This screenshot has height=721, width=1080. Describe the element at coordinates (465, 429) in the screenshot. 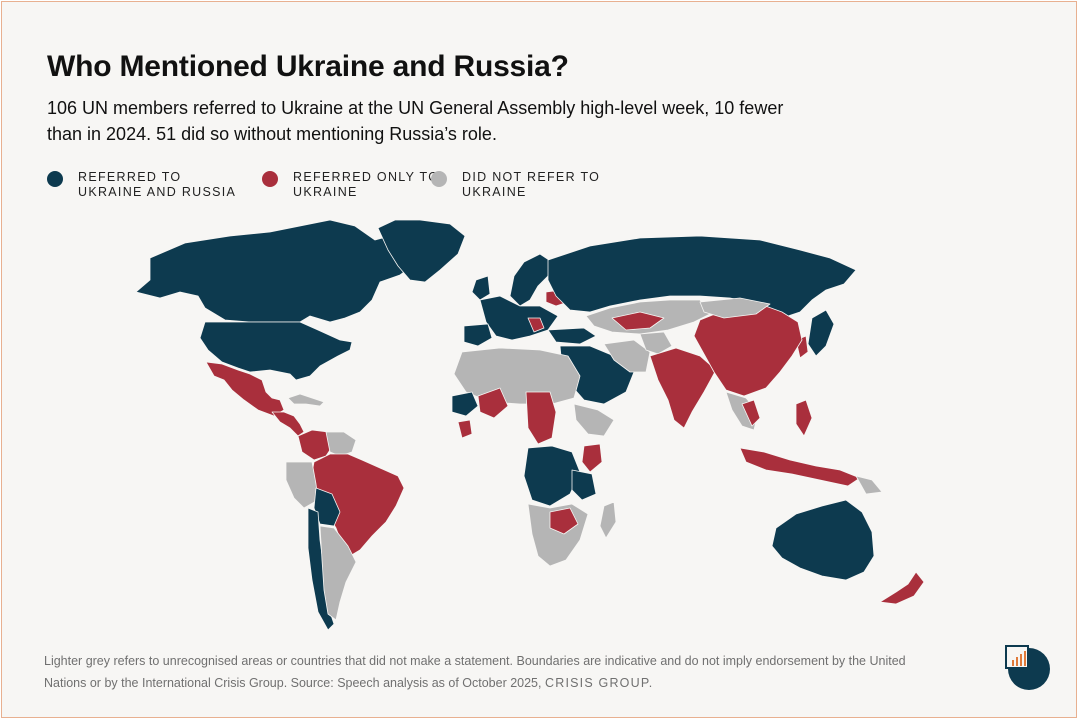

I see `region-west-coast` at that location.